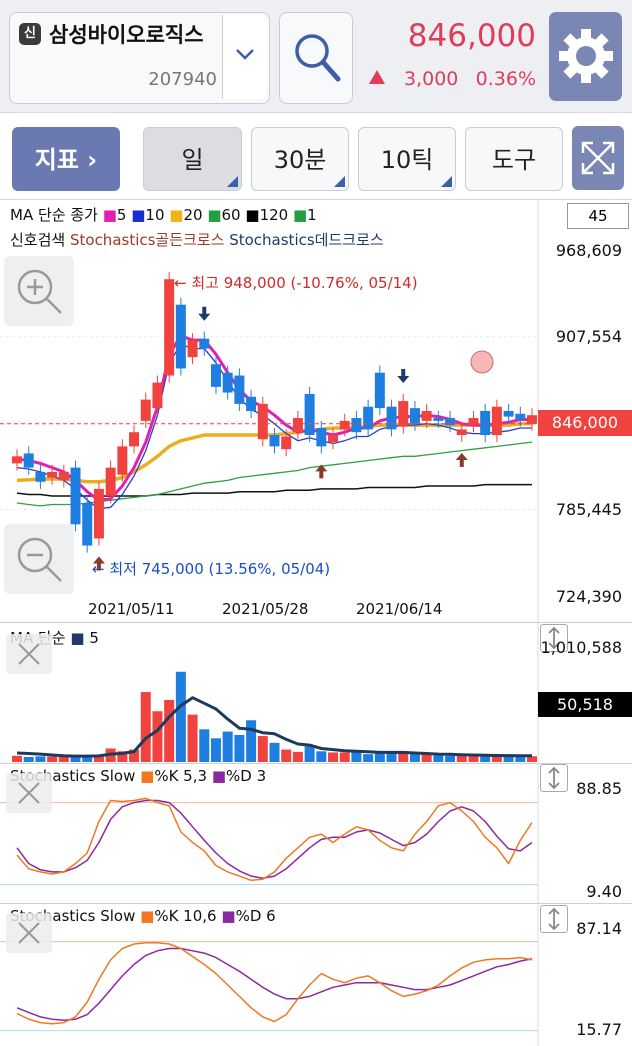  I want to click on stock-name: 삼성바이오로직스, so click(126, 35).